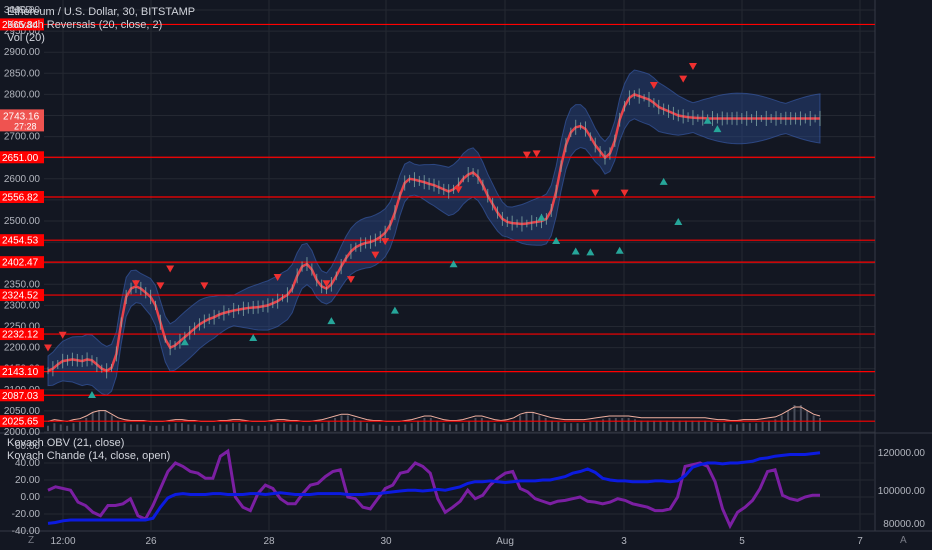 The width and height of the screenshot is (932, 550). Describe the element at coordinates (742, 541) in the screenshot. I see `x-tick-label: 5` at that location.